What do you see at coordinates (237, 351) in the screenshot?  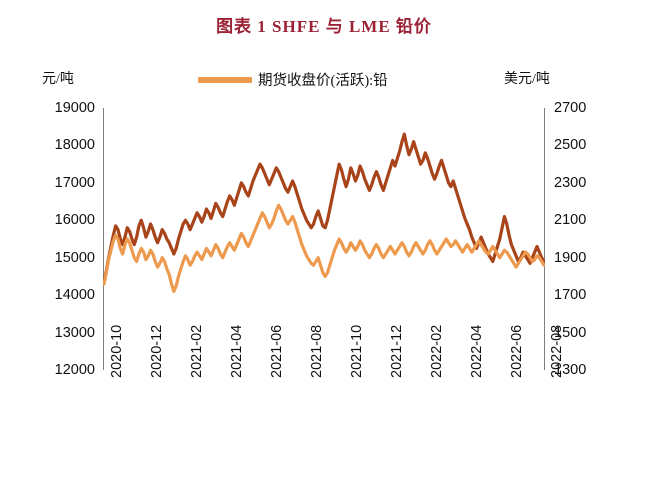 I see `x-axis-tick-label: 2021-04` at bounding box center [237, 351].